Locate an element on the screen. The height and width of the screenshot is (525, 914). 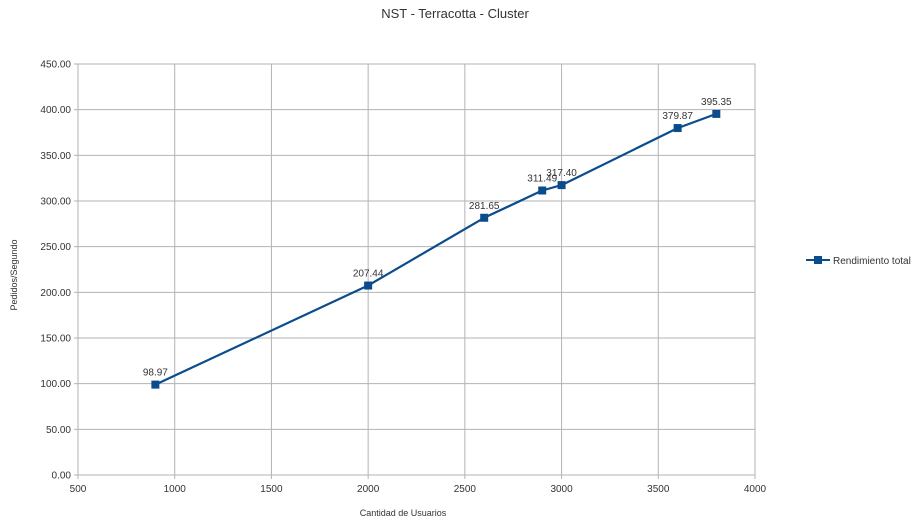
x-axis-label: Cantidad de Usuarios is located at coordinates (403, 513).